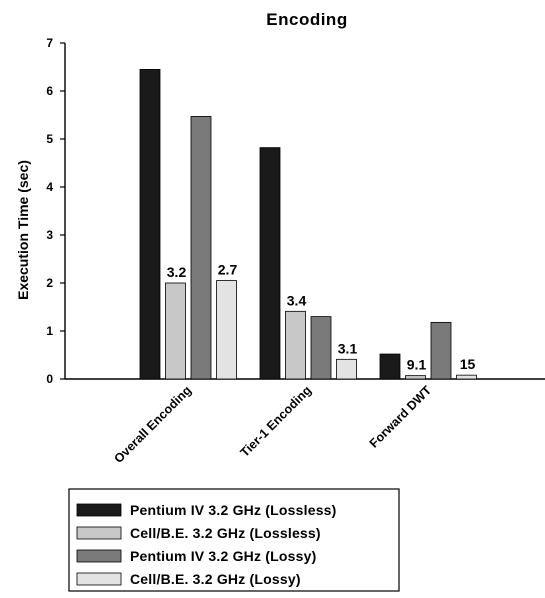 The width and height of the screenshot is (545, 598). I want to click on data-label: 3.4, so click(297, 300).